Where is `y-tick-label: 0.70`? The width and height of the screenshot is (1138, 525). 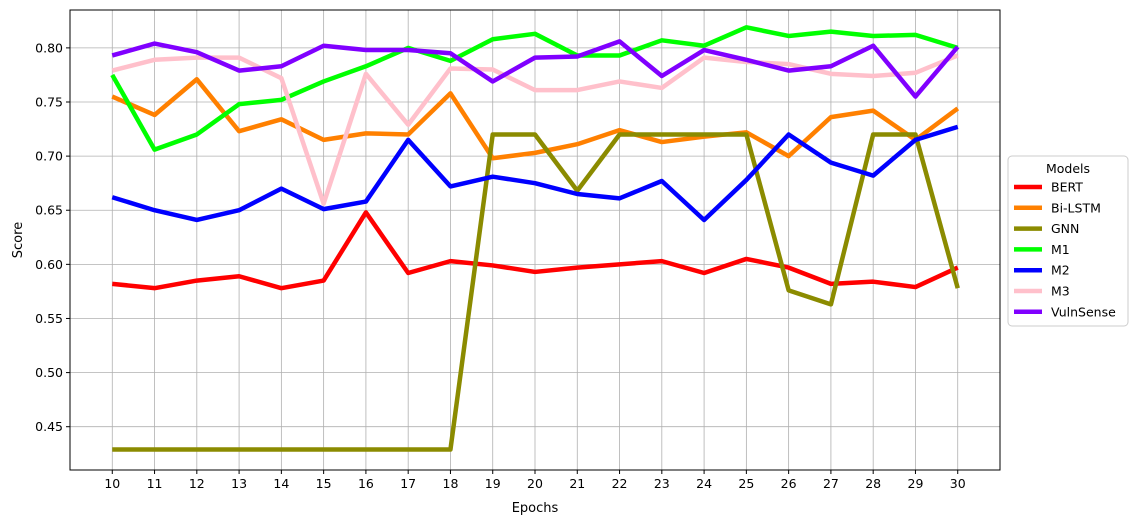 y-tick-label: 0.70 is located at coordinates (49, 156).